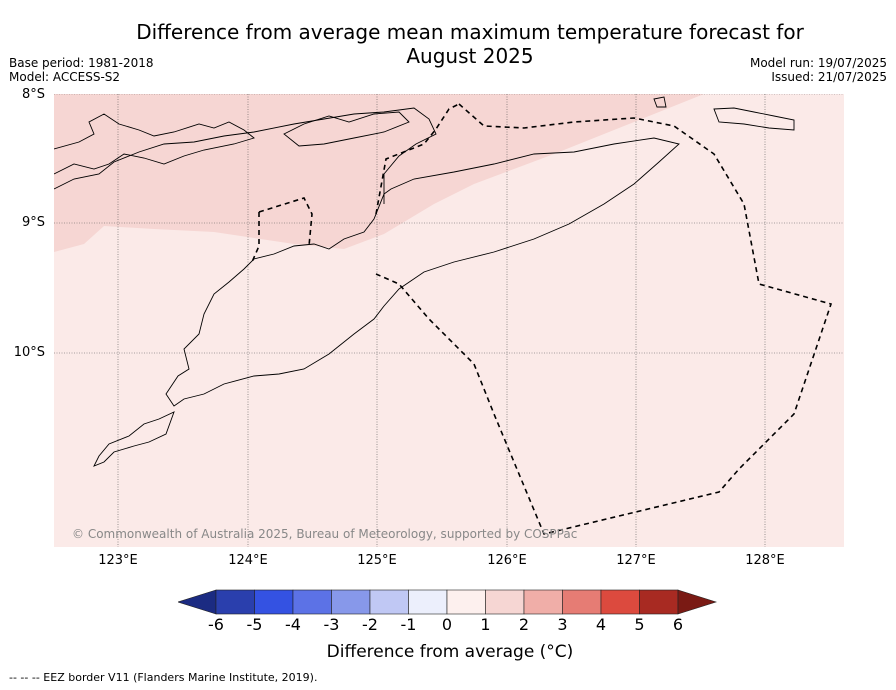  What do you see at coordinates (370, 624) in the screenshot?
I see `colorbar-tick-label: -2` at bounding box center [370, 624].